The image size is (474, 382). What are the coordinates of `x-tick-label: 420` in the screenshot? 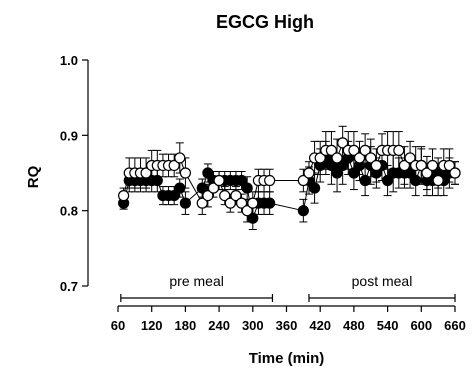 It's located at (320, 325).